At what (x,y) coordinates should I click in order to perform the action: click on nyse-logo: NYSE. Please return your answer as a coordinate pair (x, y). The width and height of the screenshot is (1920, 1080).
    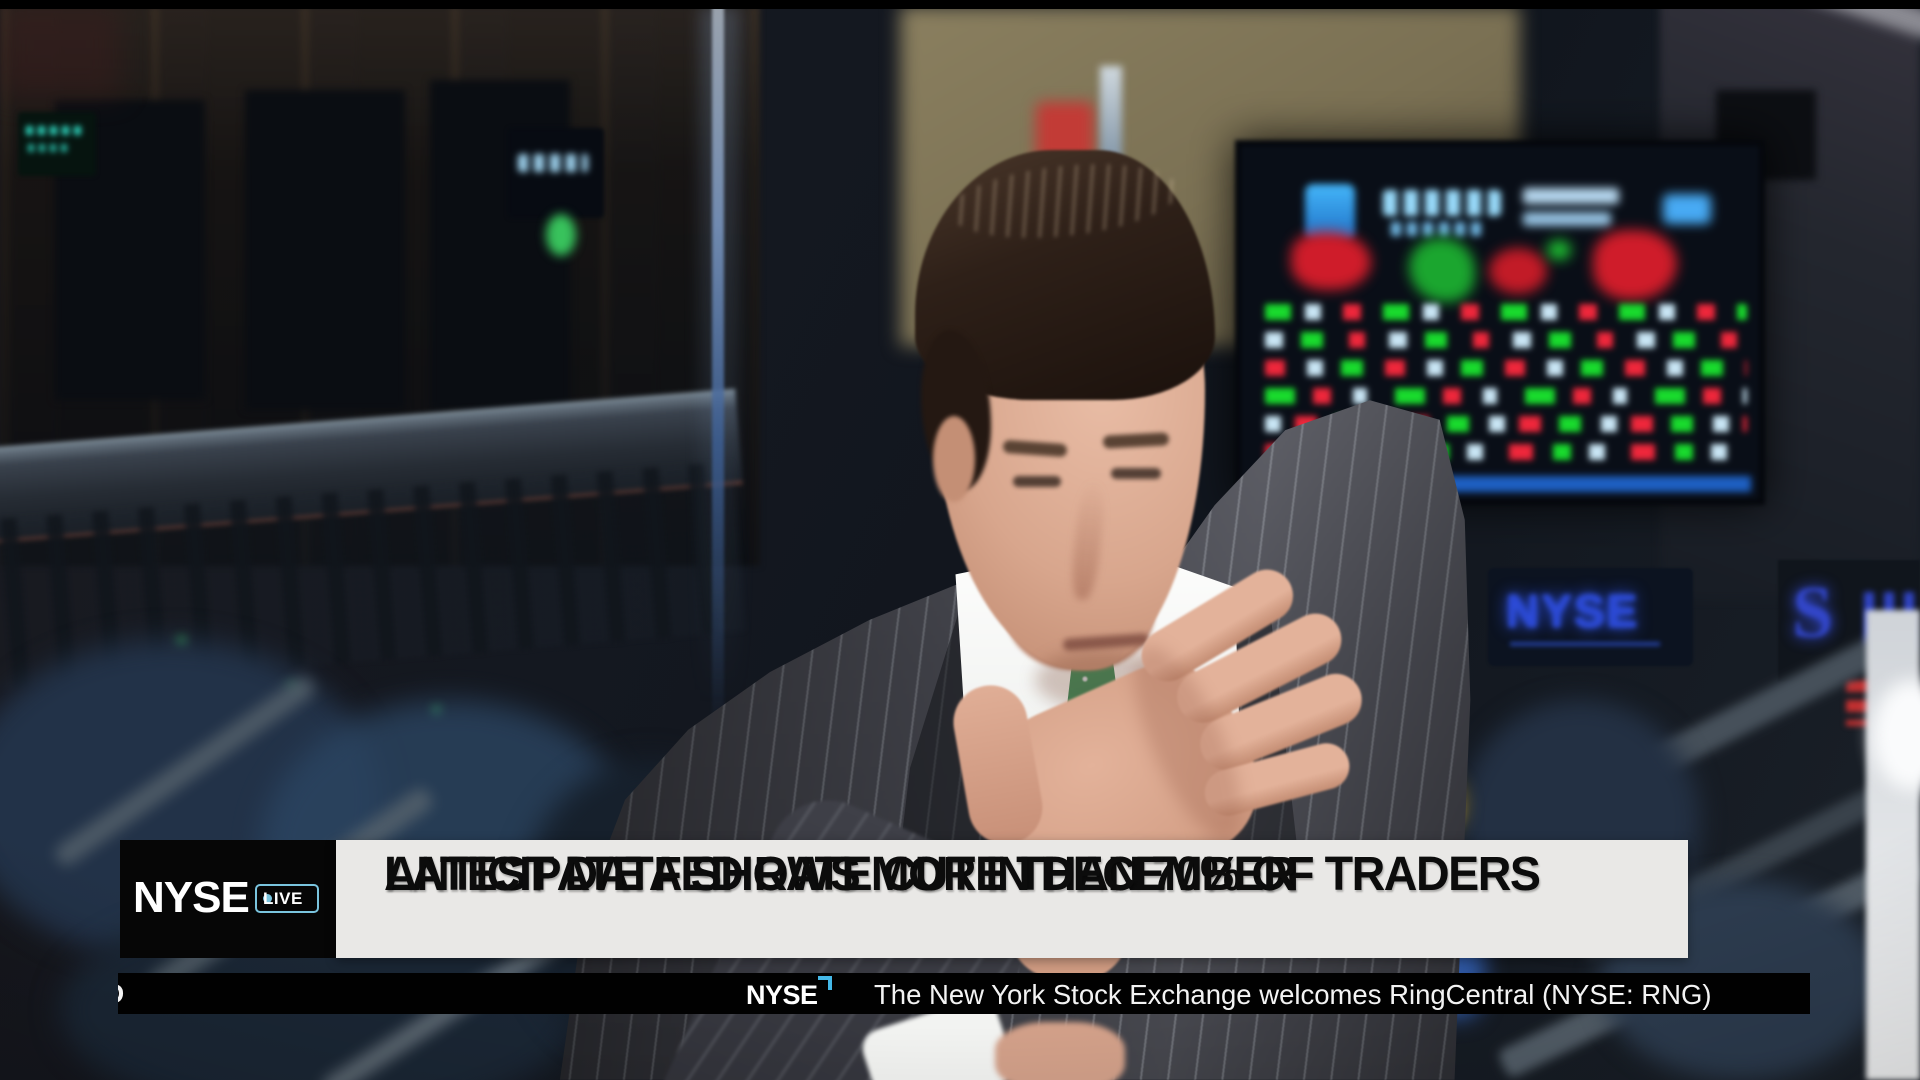
    Looking at the image, I should click on (191, 897).